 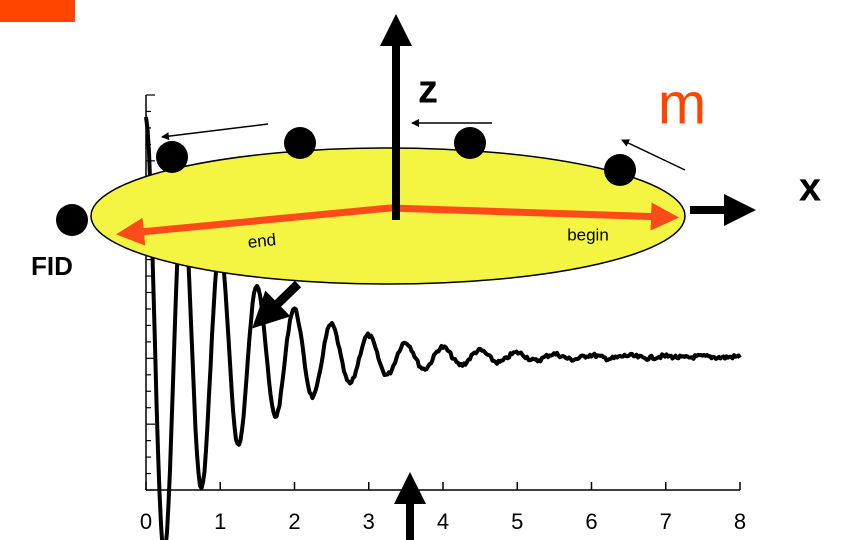 I want to click on x-tick-label: 8, so click(x=740, y=521).